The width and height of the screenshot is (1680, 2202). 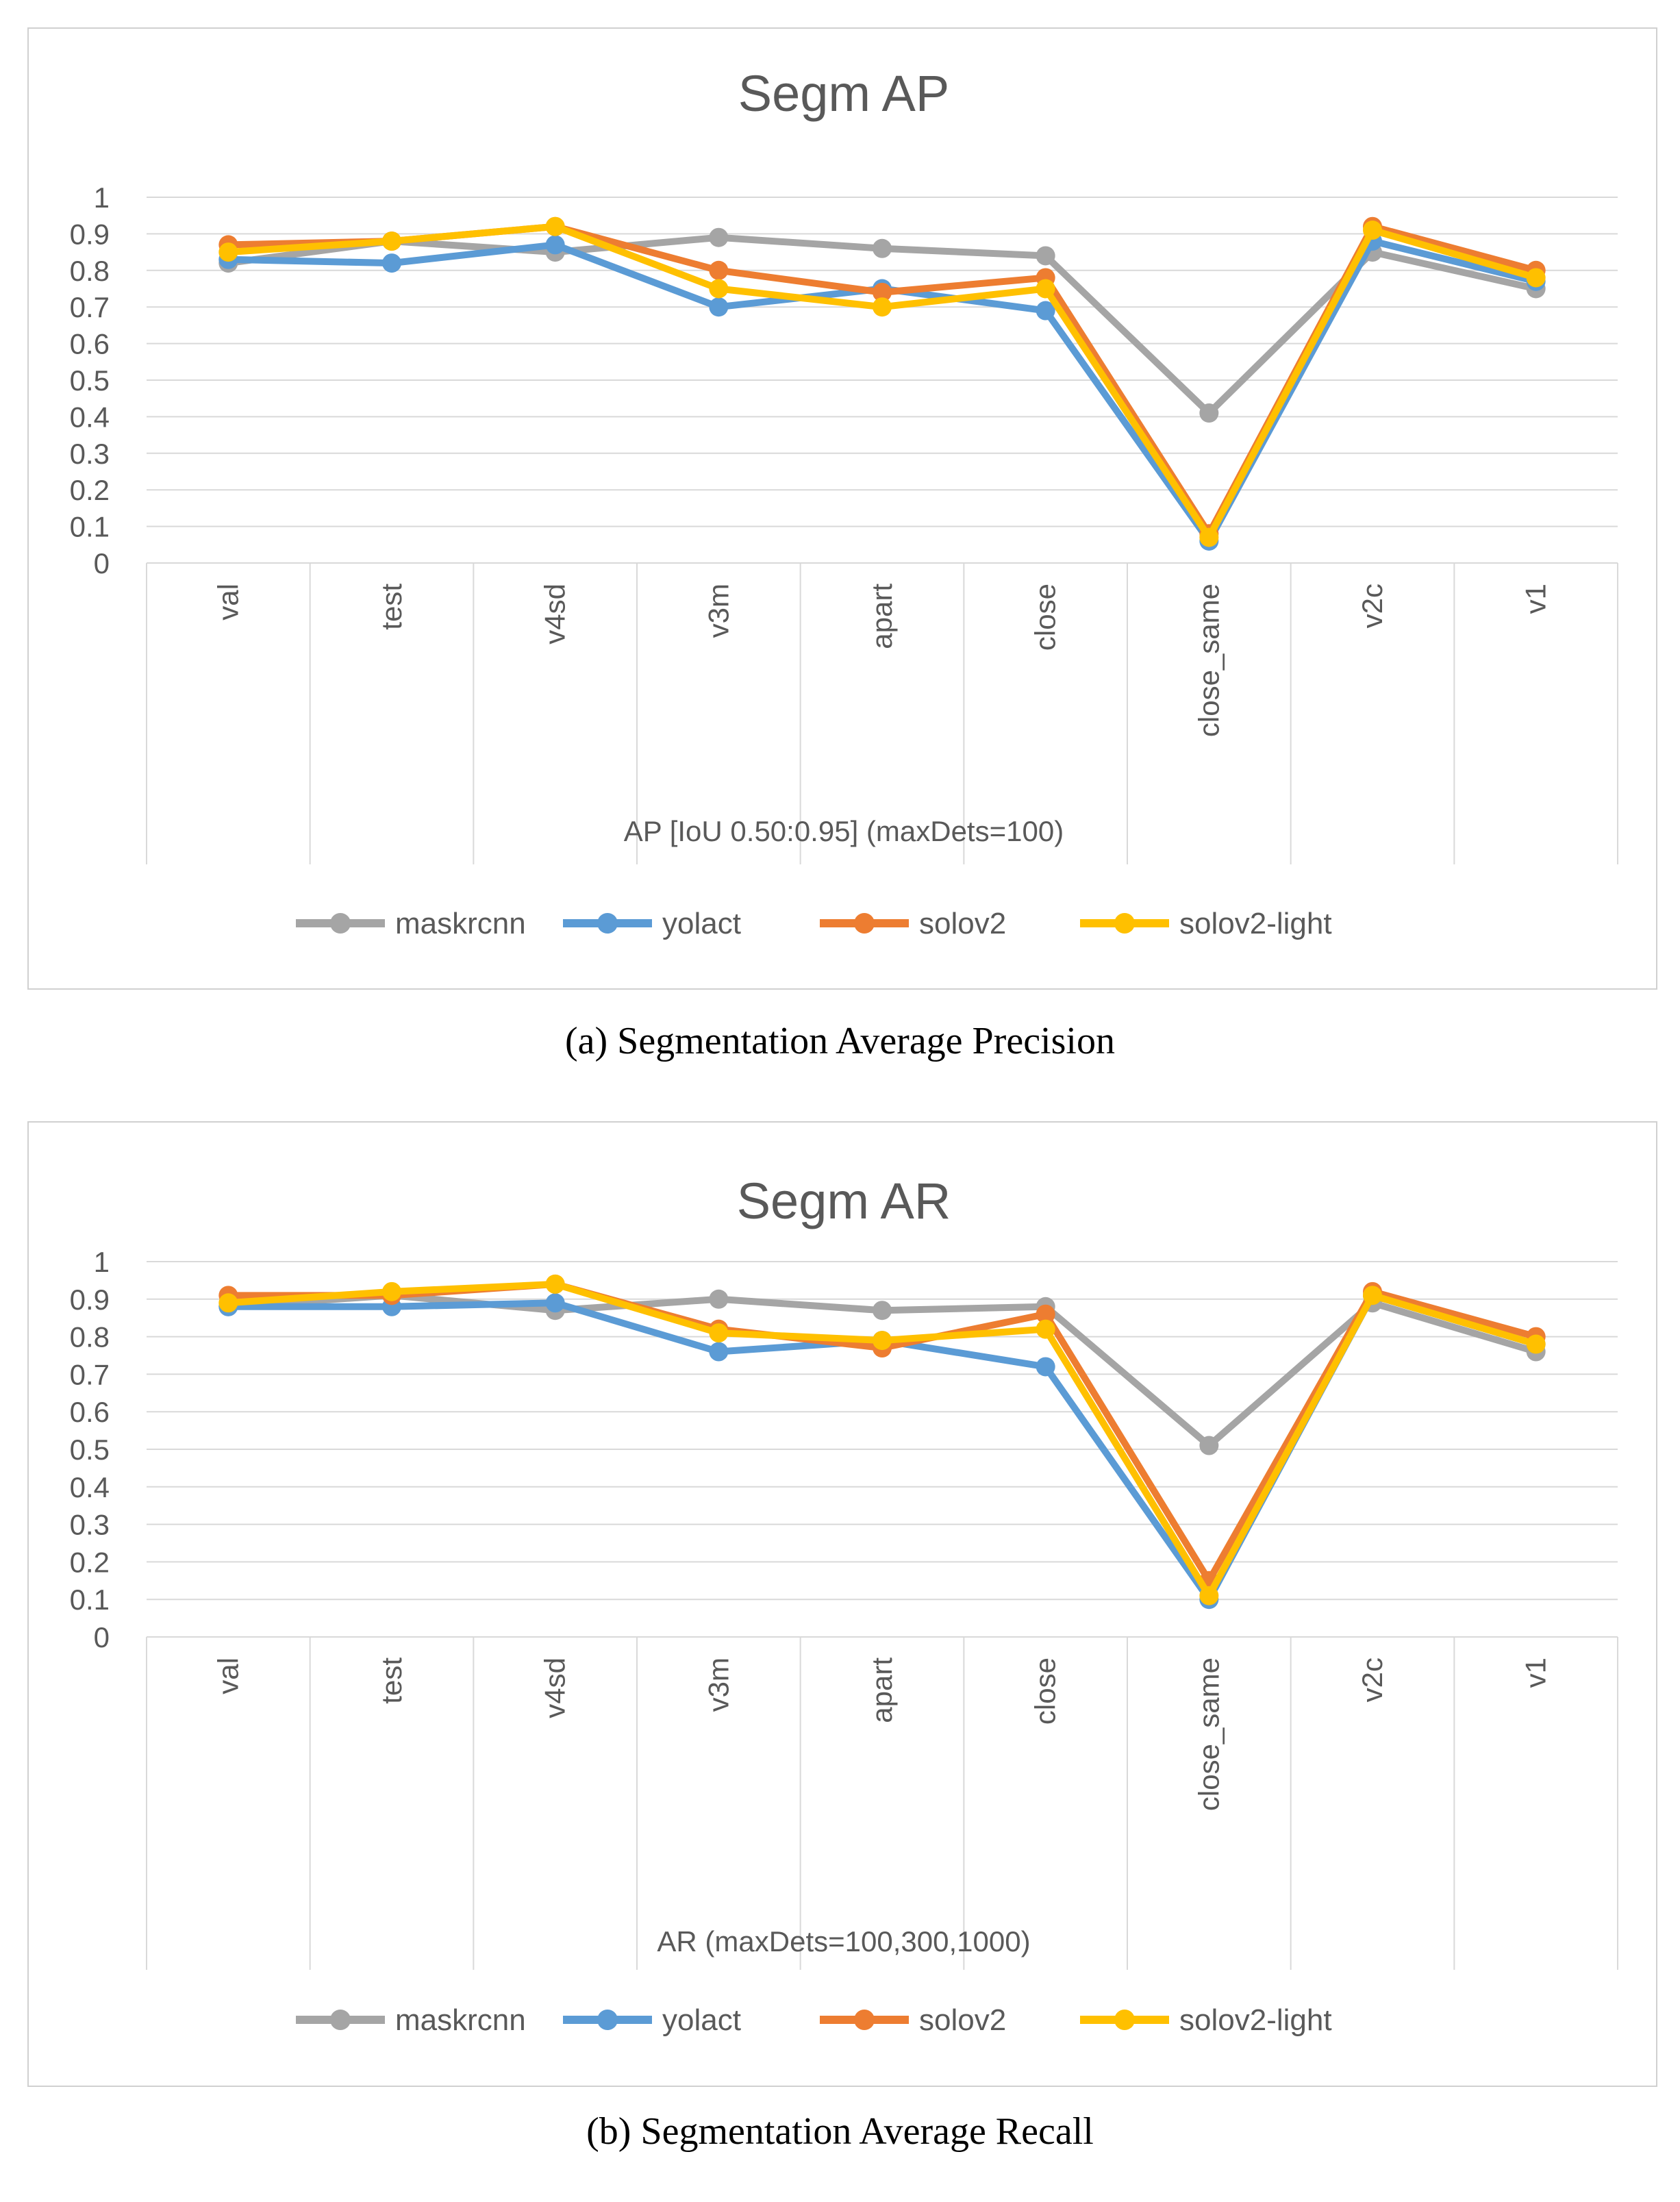 What do you see at coordinates (840, 1041) in the screenshot?
I see `caption-ap: (a) Segmentation Average Precision` at bounding box center [840, 1041].